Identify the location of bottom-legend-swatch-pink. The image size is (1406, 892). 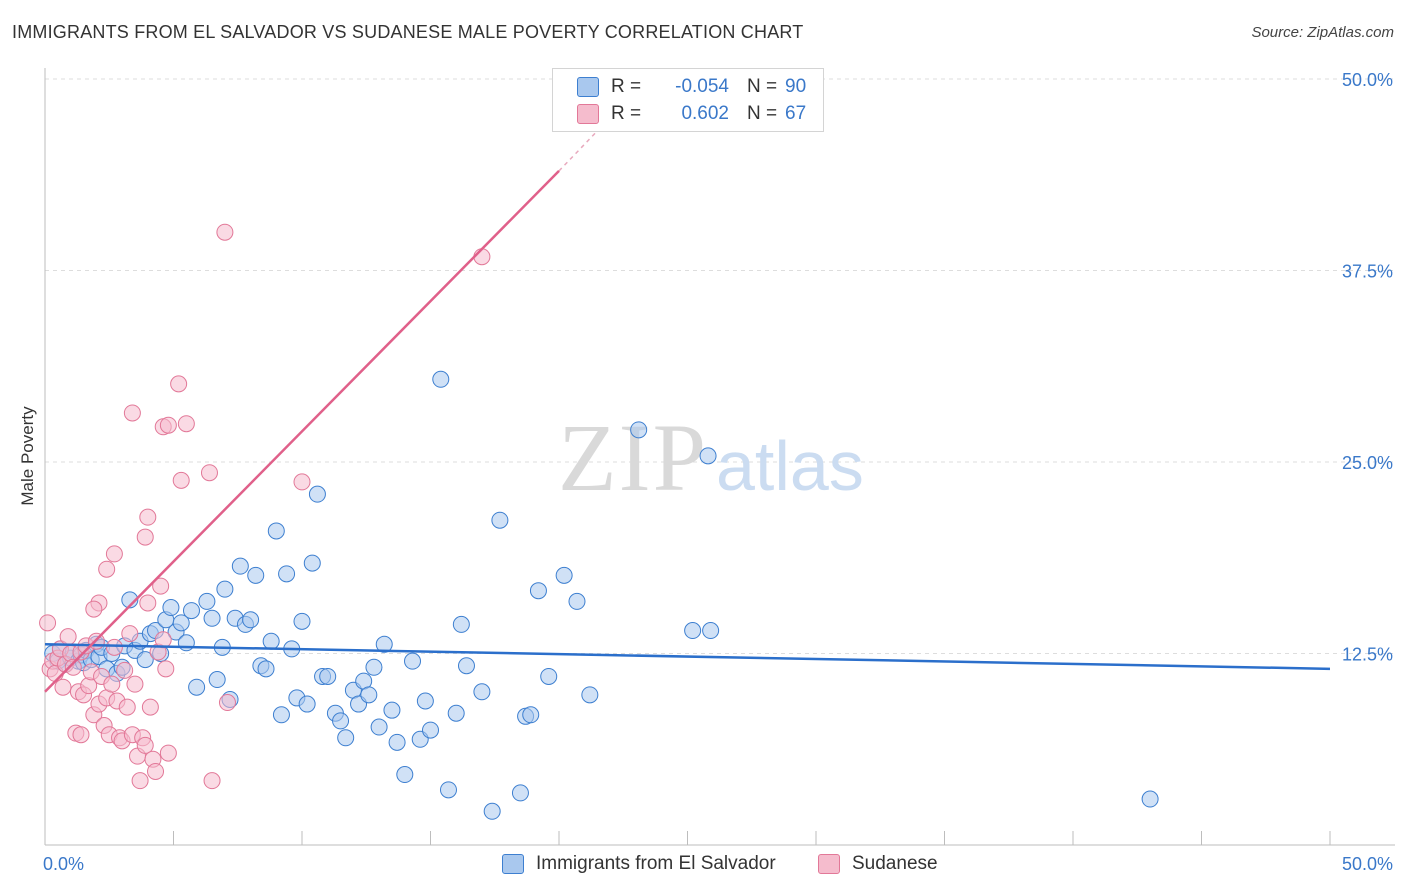
(829, 864).